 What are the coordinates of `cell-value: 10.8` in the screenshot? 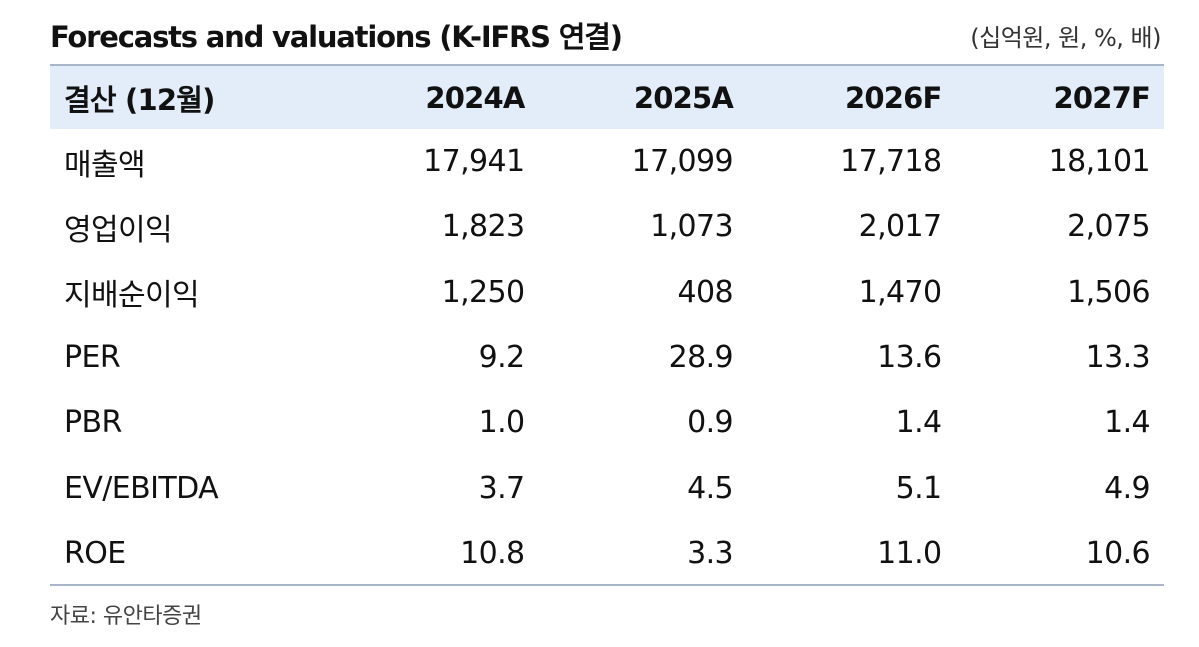 It's located at (492, 553).